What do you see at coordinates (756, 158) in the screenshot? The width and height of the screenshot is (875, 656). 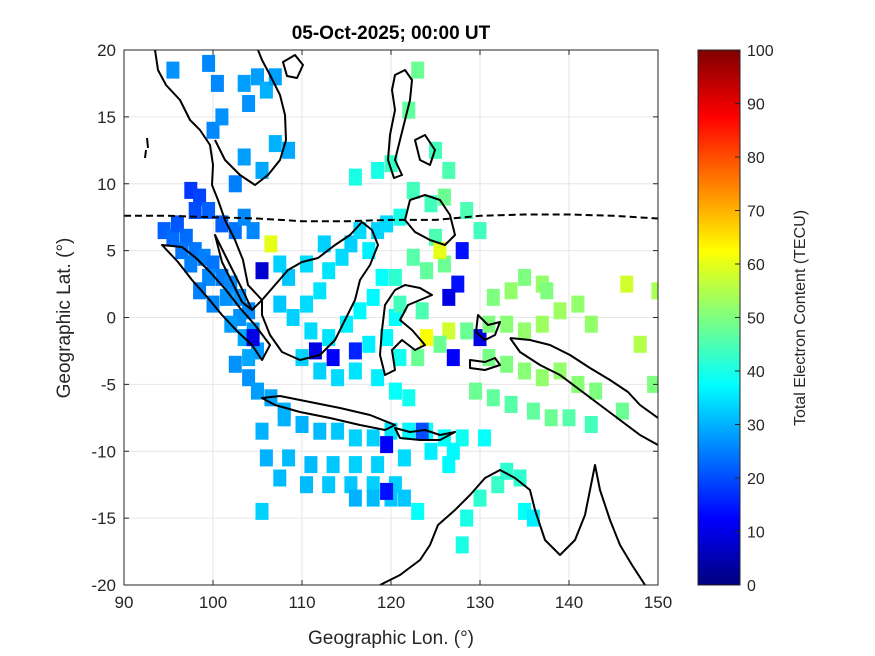 I see `colorbar-tick-label: 80` at bounding box center [756, 158].